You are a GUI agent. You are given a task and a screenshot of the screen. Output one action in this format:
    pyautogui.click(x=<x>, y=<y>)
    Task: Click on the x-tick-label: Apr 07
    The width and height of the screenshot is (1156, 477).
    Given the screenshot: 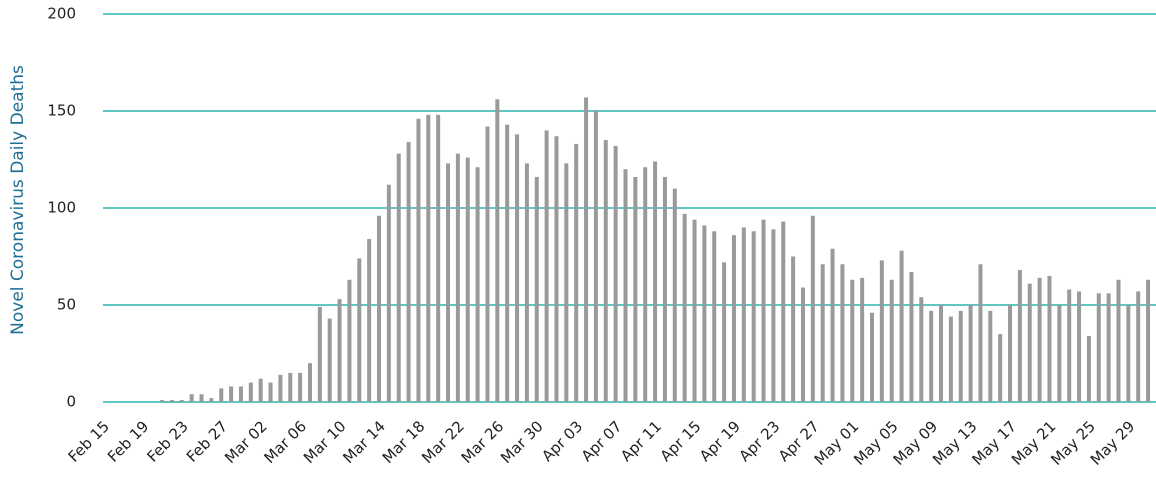 What is the action you would take?
    pyautogui.click(x=602, y=441)
    